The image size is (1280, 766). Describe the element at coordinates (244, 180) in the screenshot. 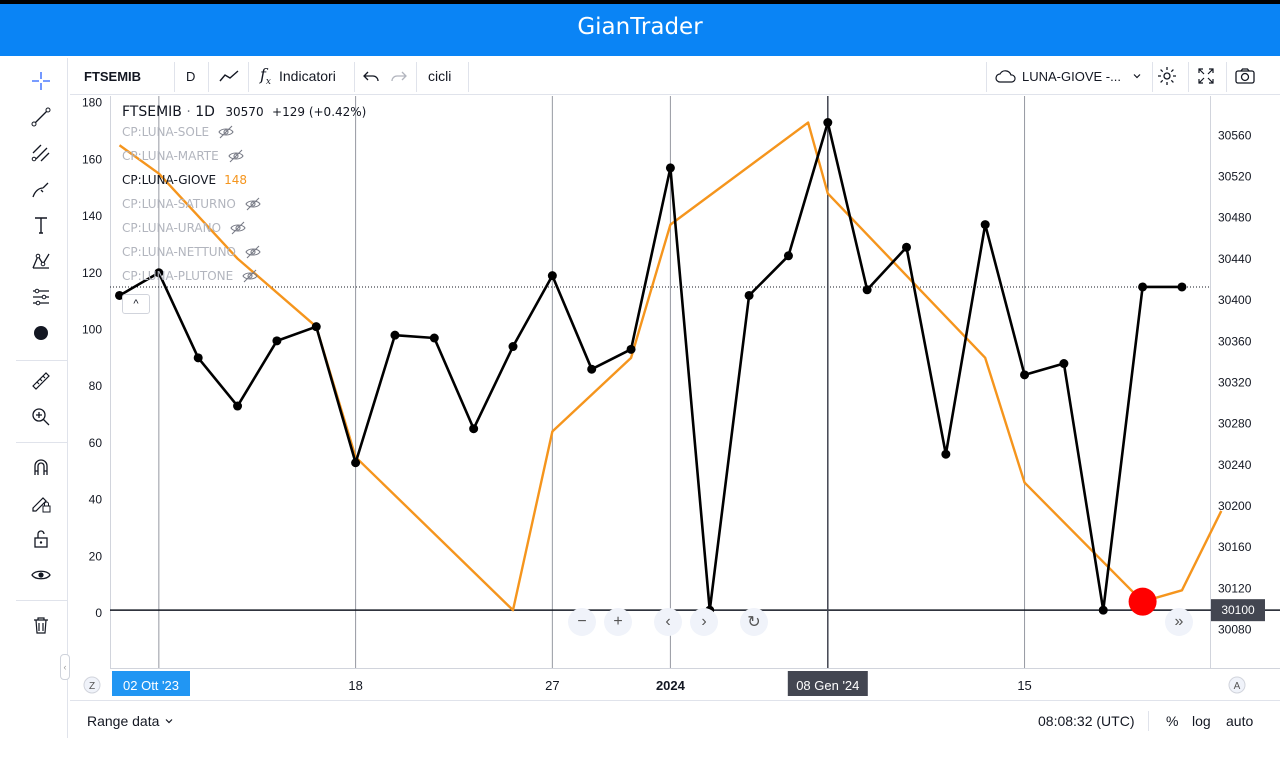

I see `indicator-row: CP:LUNA-GIOVE 148` at that location.